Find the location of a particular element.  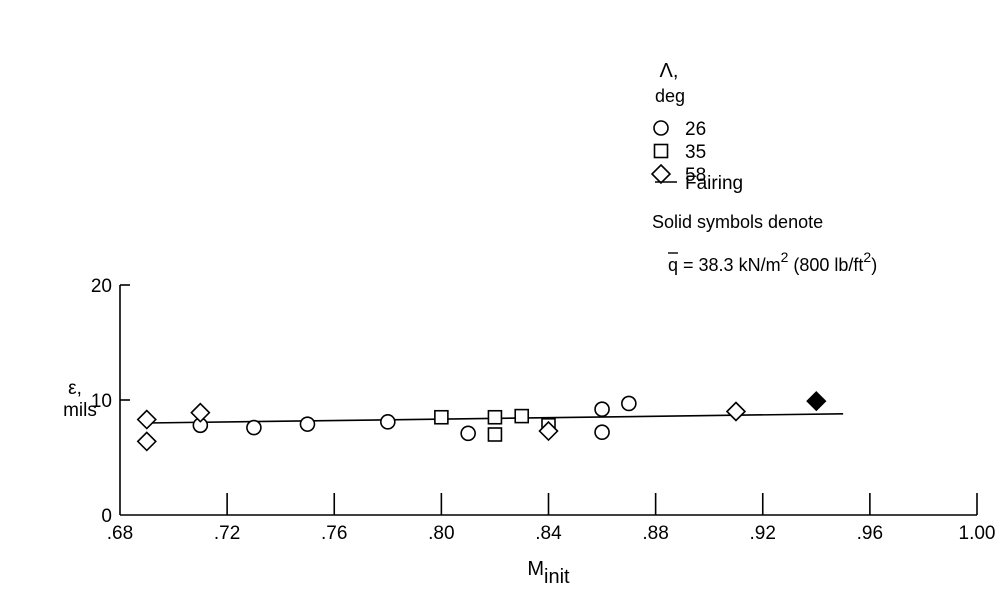

legend-note-line1: Solid symbols denote is located at coordinates (737, 222).